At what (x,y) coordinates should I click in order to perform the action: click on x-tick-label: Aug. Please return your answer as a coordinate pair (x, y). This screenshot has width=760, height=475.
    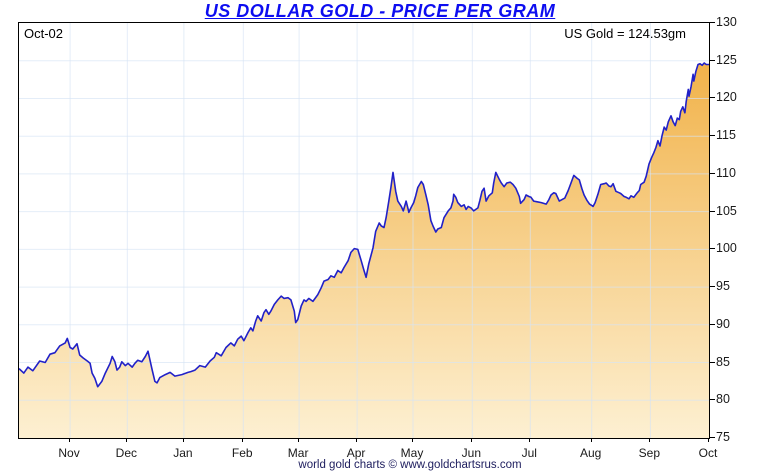
    Looking at the image, I should click on (591, 453).